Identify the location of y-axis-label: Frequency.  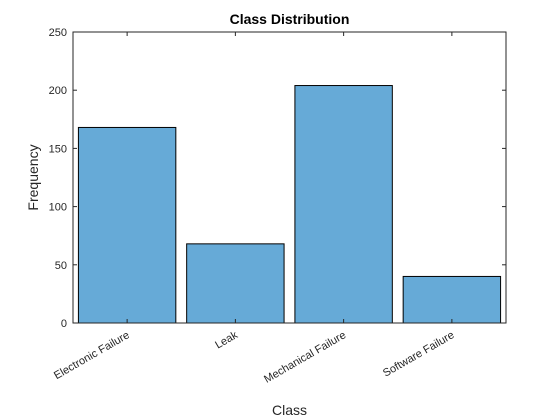
(33, 177).